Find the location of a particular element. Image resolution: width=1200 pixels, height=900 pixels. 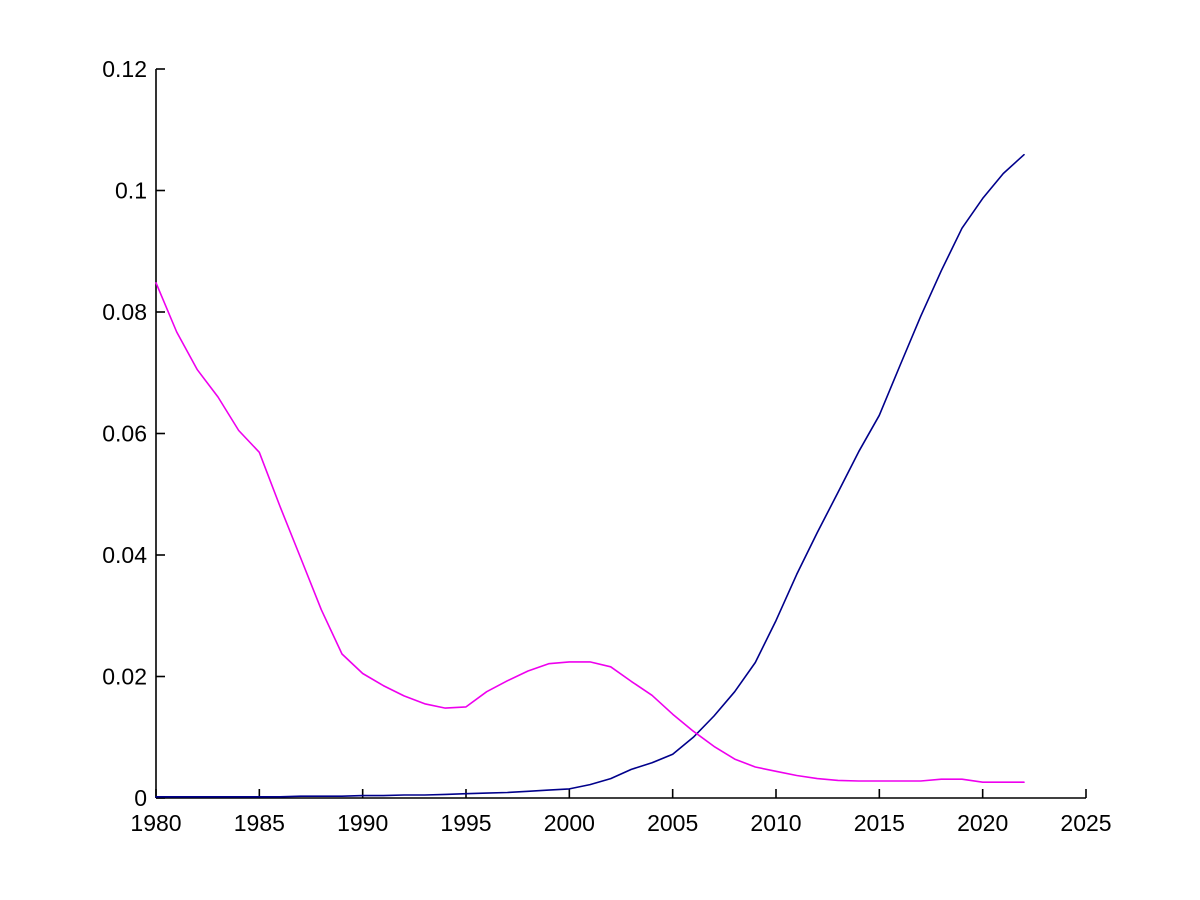

x-tick-label: 2005 is located at coordinates (672, 823).